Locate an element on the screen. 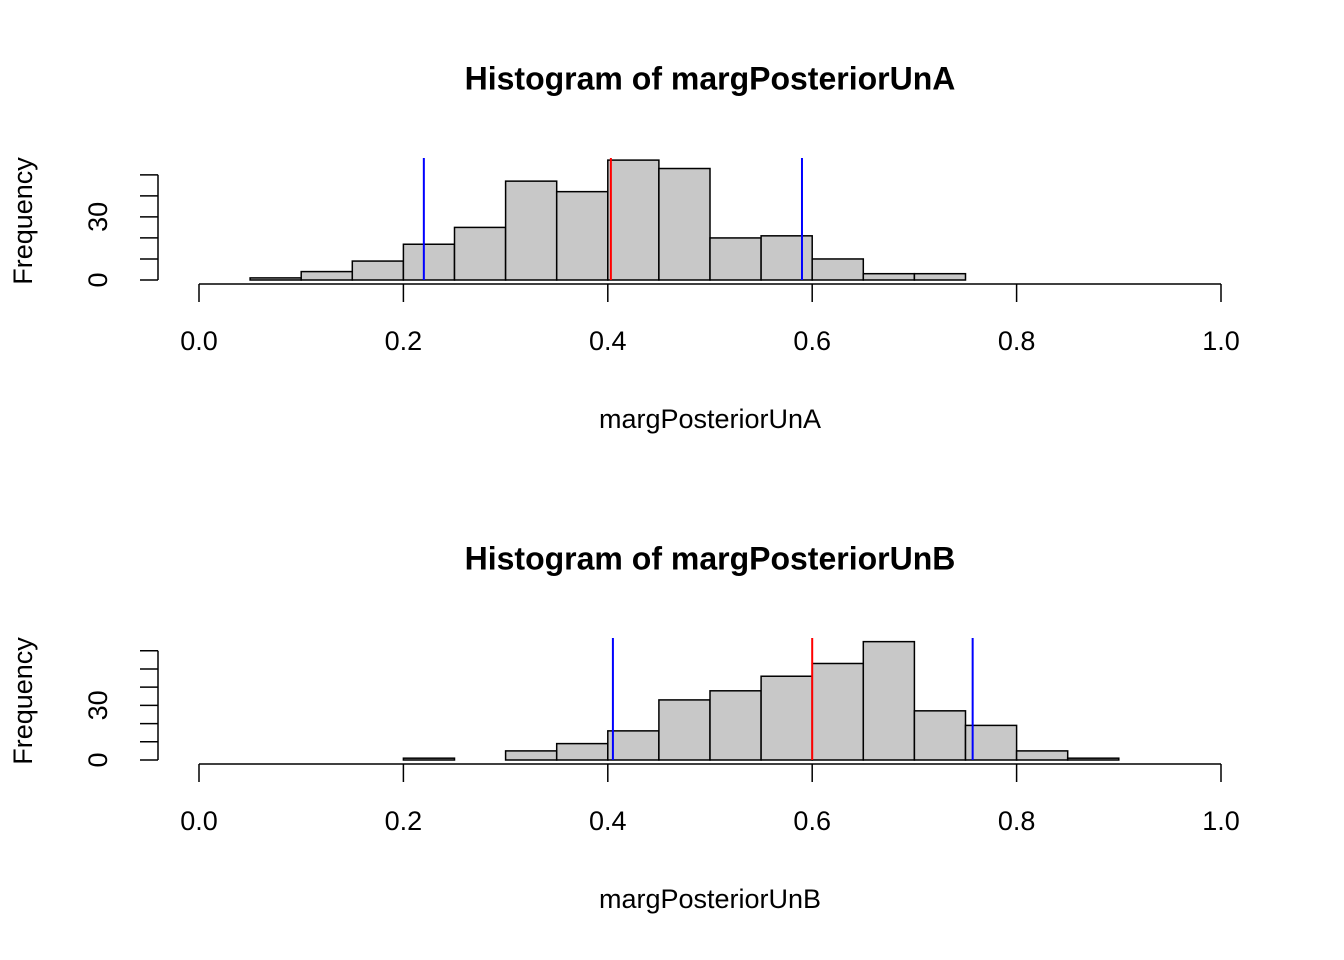 The height and width of the screenshot is (960, 1344). x-axis-label: margPosteriorUnB is located at coordinates (710, 899).